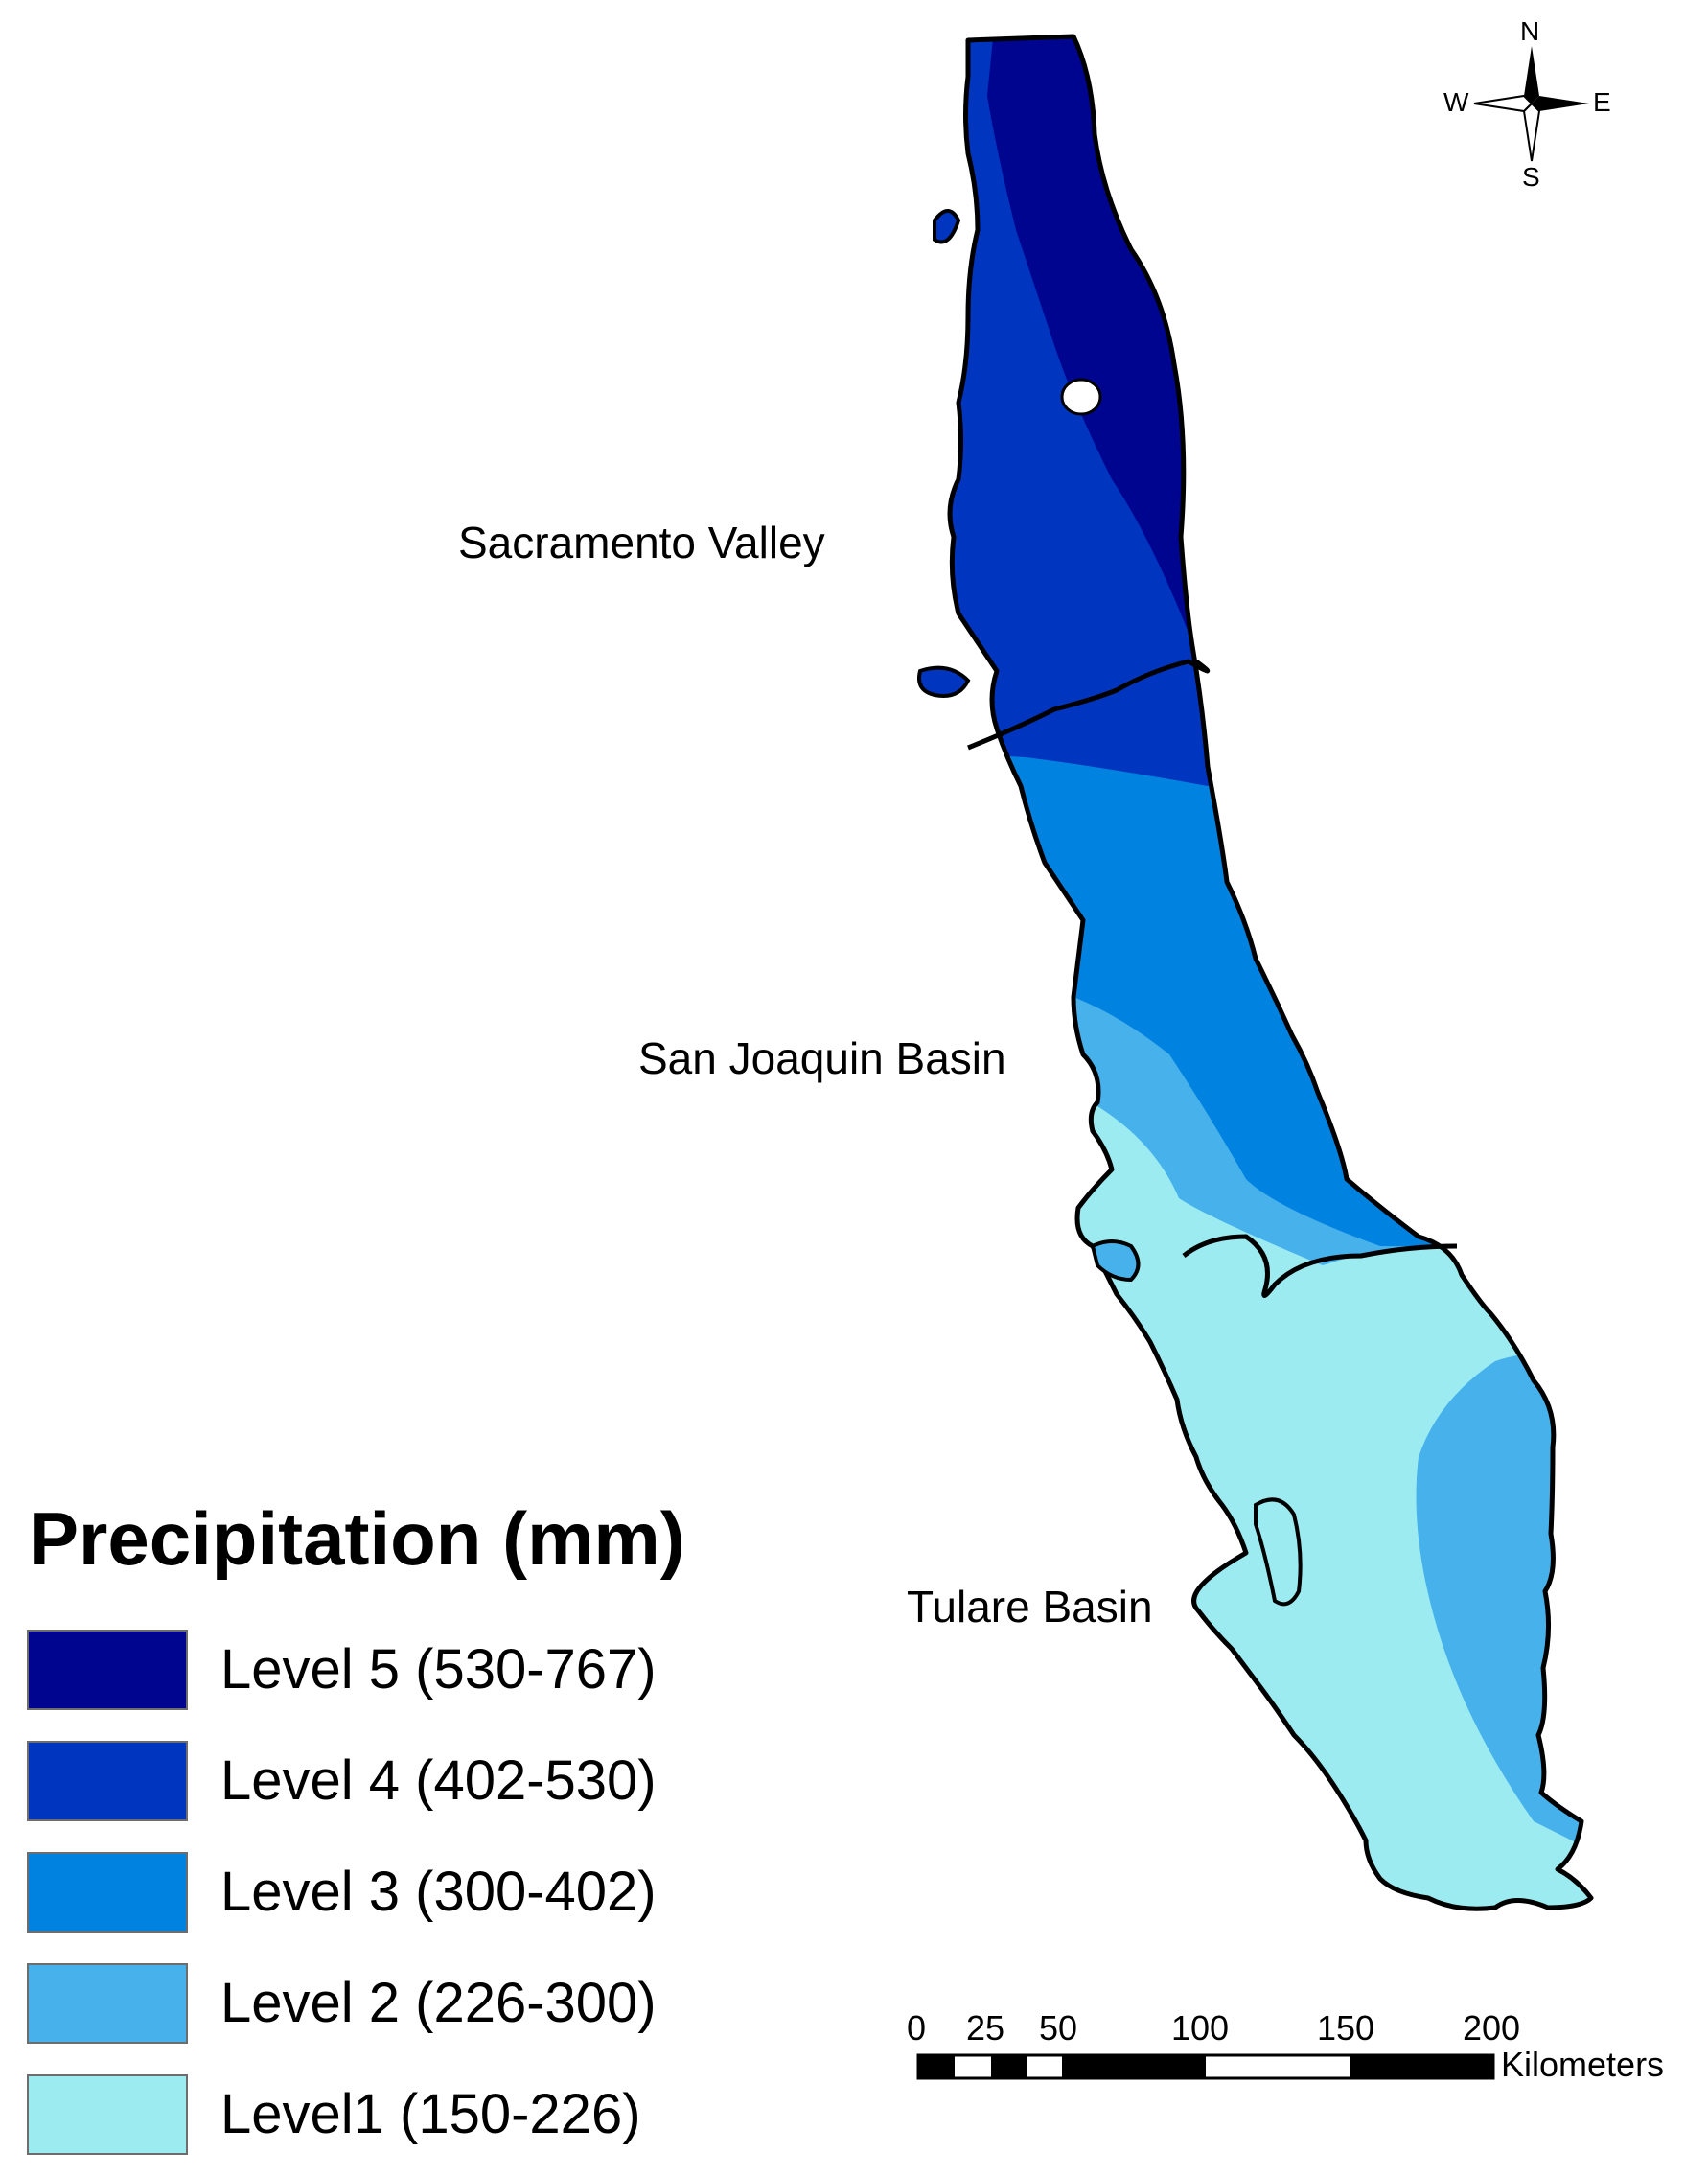  I want to click on legend-label: Level1 (150-226), so click(430, 2114).